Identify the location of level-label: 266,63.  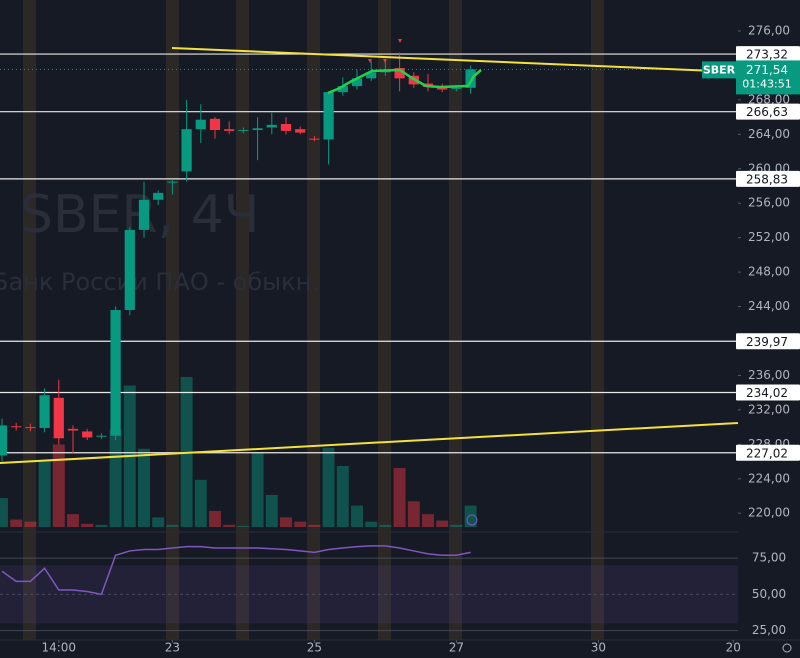
(767, 112).